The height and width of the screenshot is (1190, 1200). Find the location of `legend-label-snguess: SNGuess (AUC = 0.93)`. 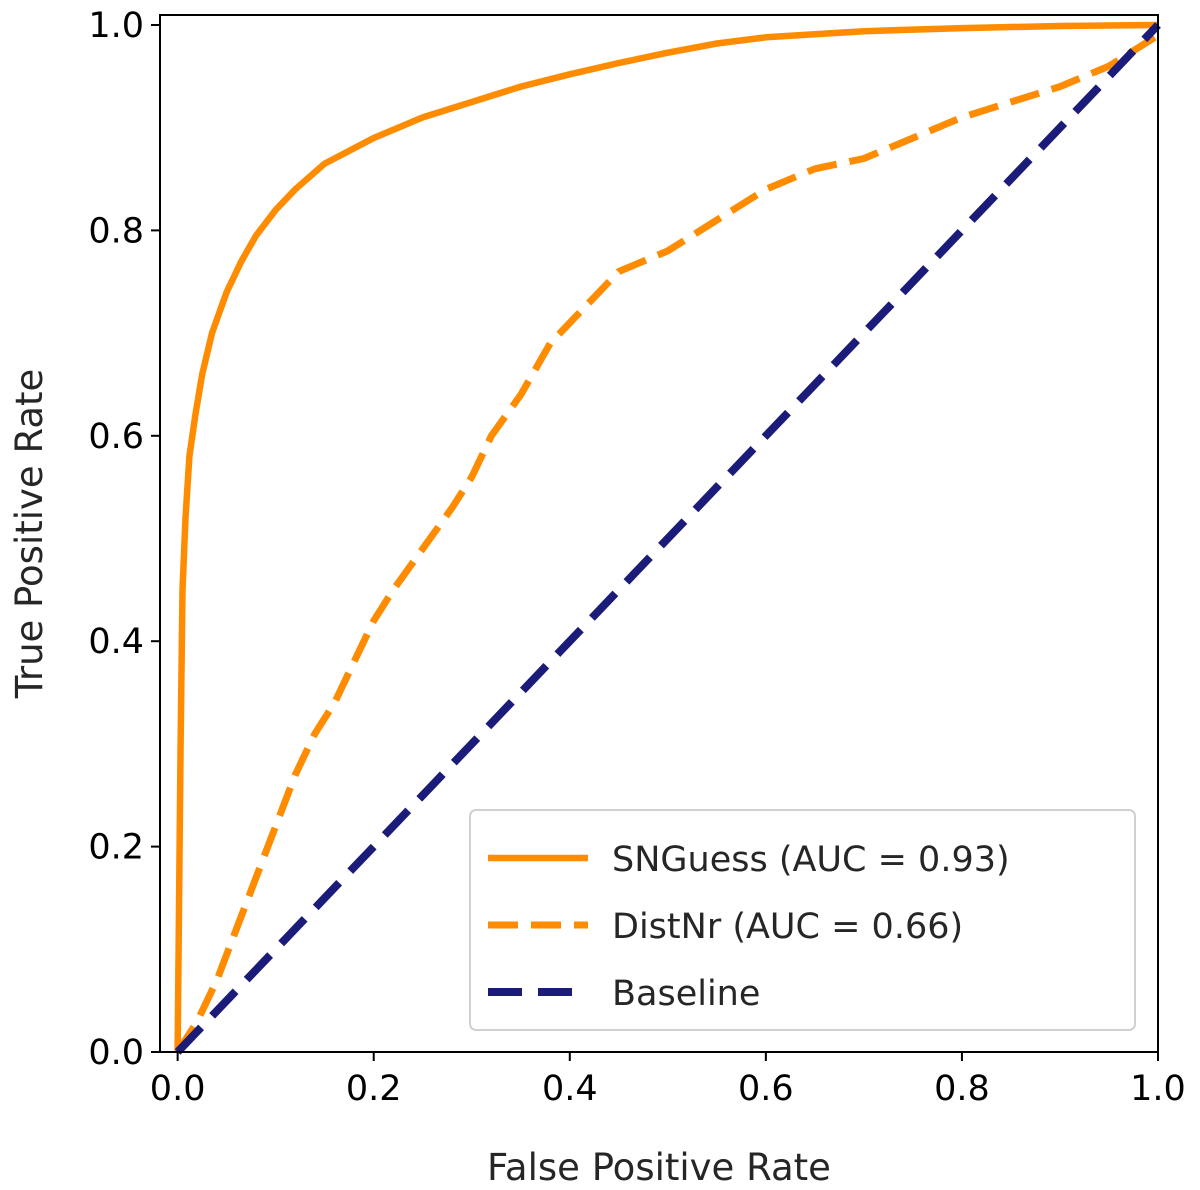

legend-label-snguess: SNGuess (AUC = 0.93) is located at coordinates (811, 860).